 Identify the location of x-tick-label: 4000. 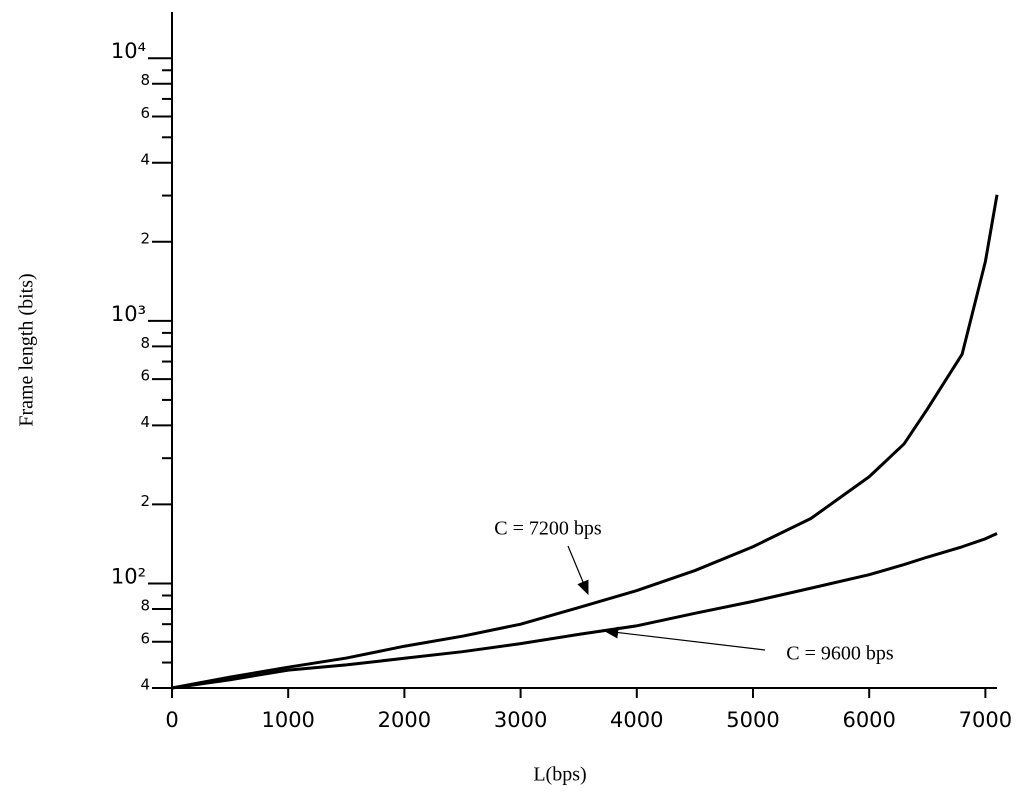
(636, 720).